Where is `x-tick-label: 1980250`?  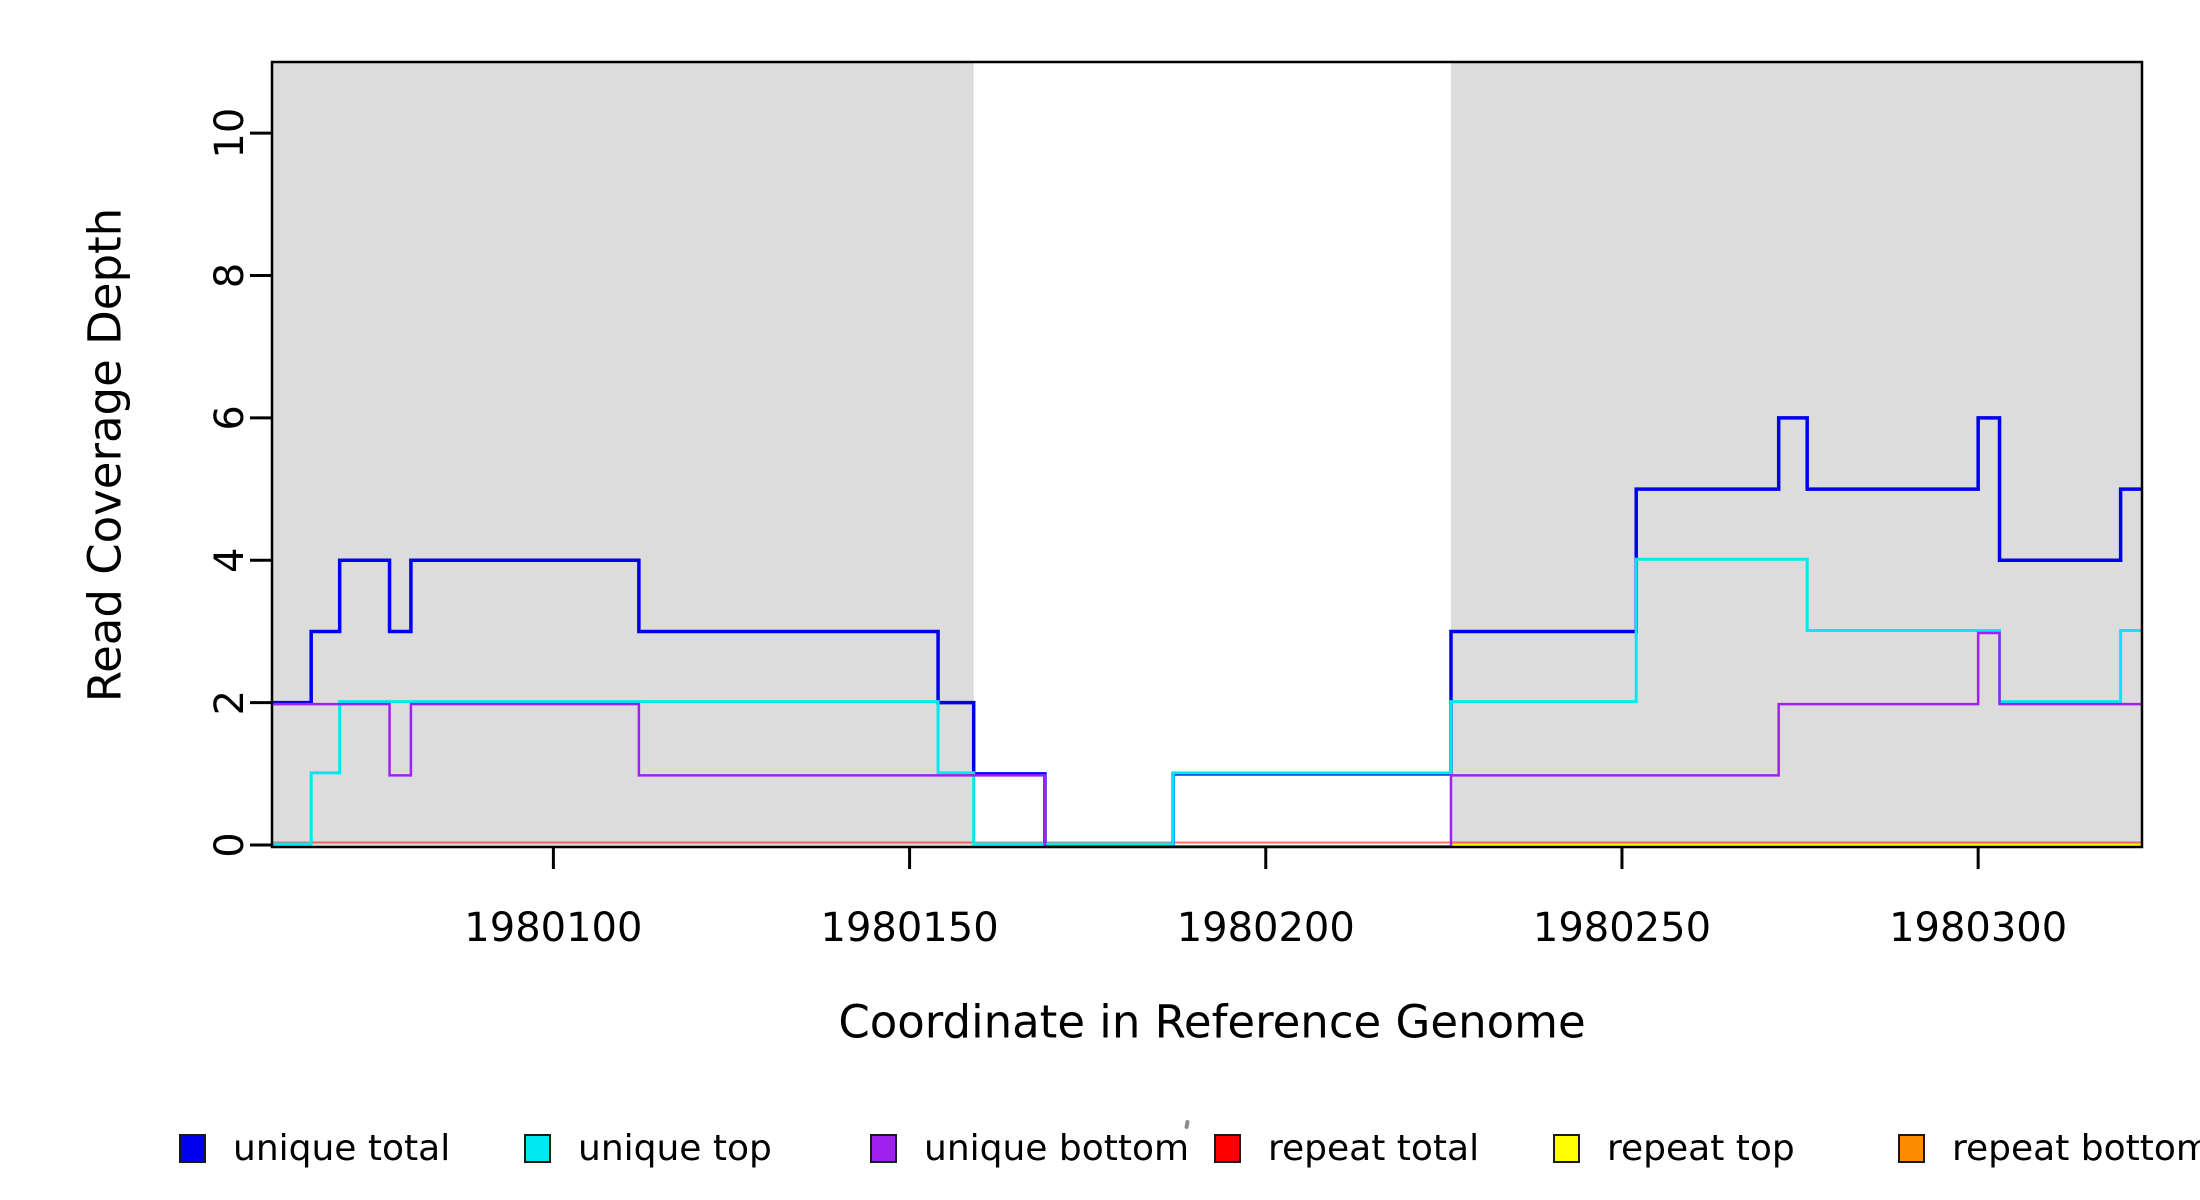 x-tick-label: 1980250 is located at coordinates (1622, 928).